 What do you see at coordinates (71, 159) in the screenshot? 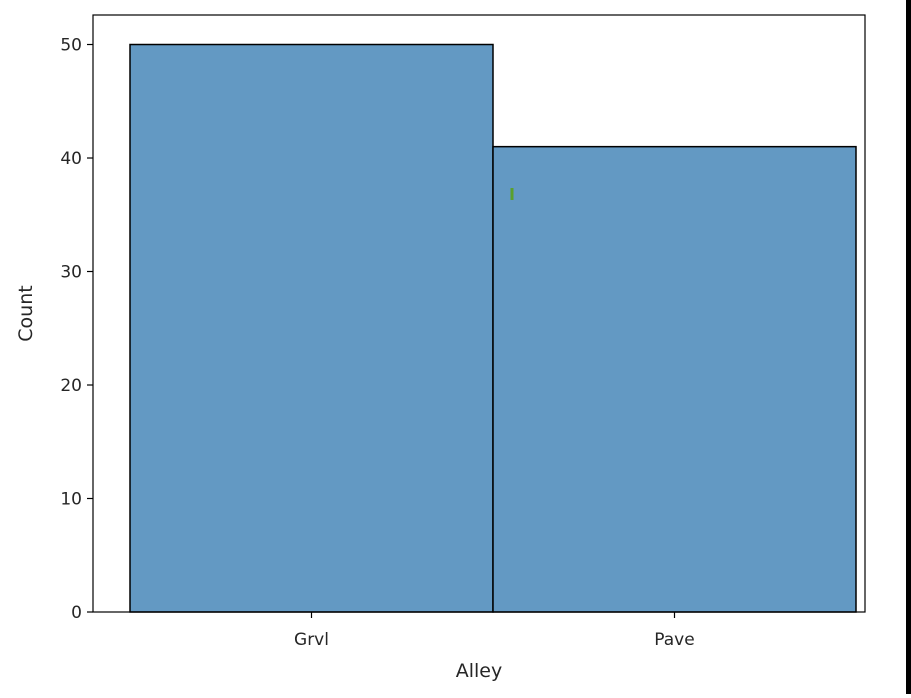
I see `y-tick-label: 40` at bounding box center [71, 159].